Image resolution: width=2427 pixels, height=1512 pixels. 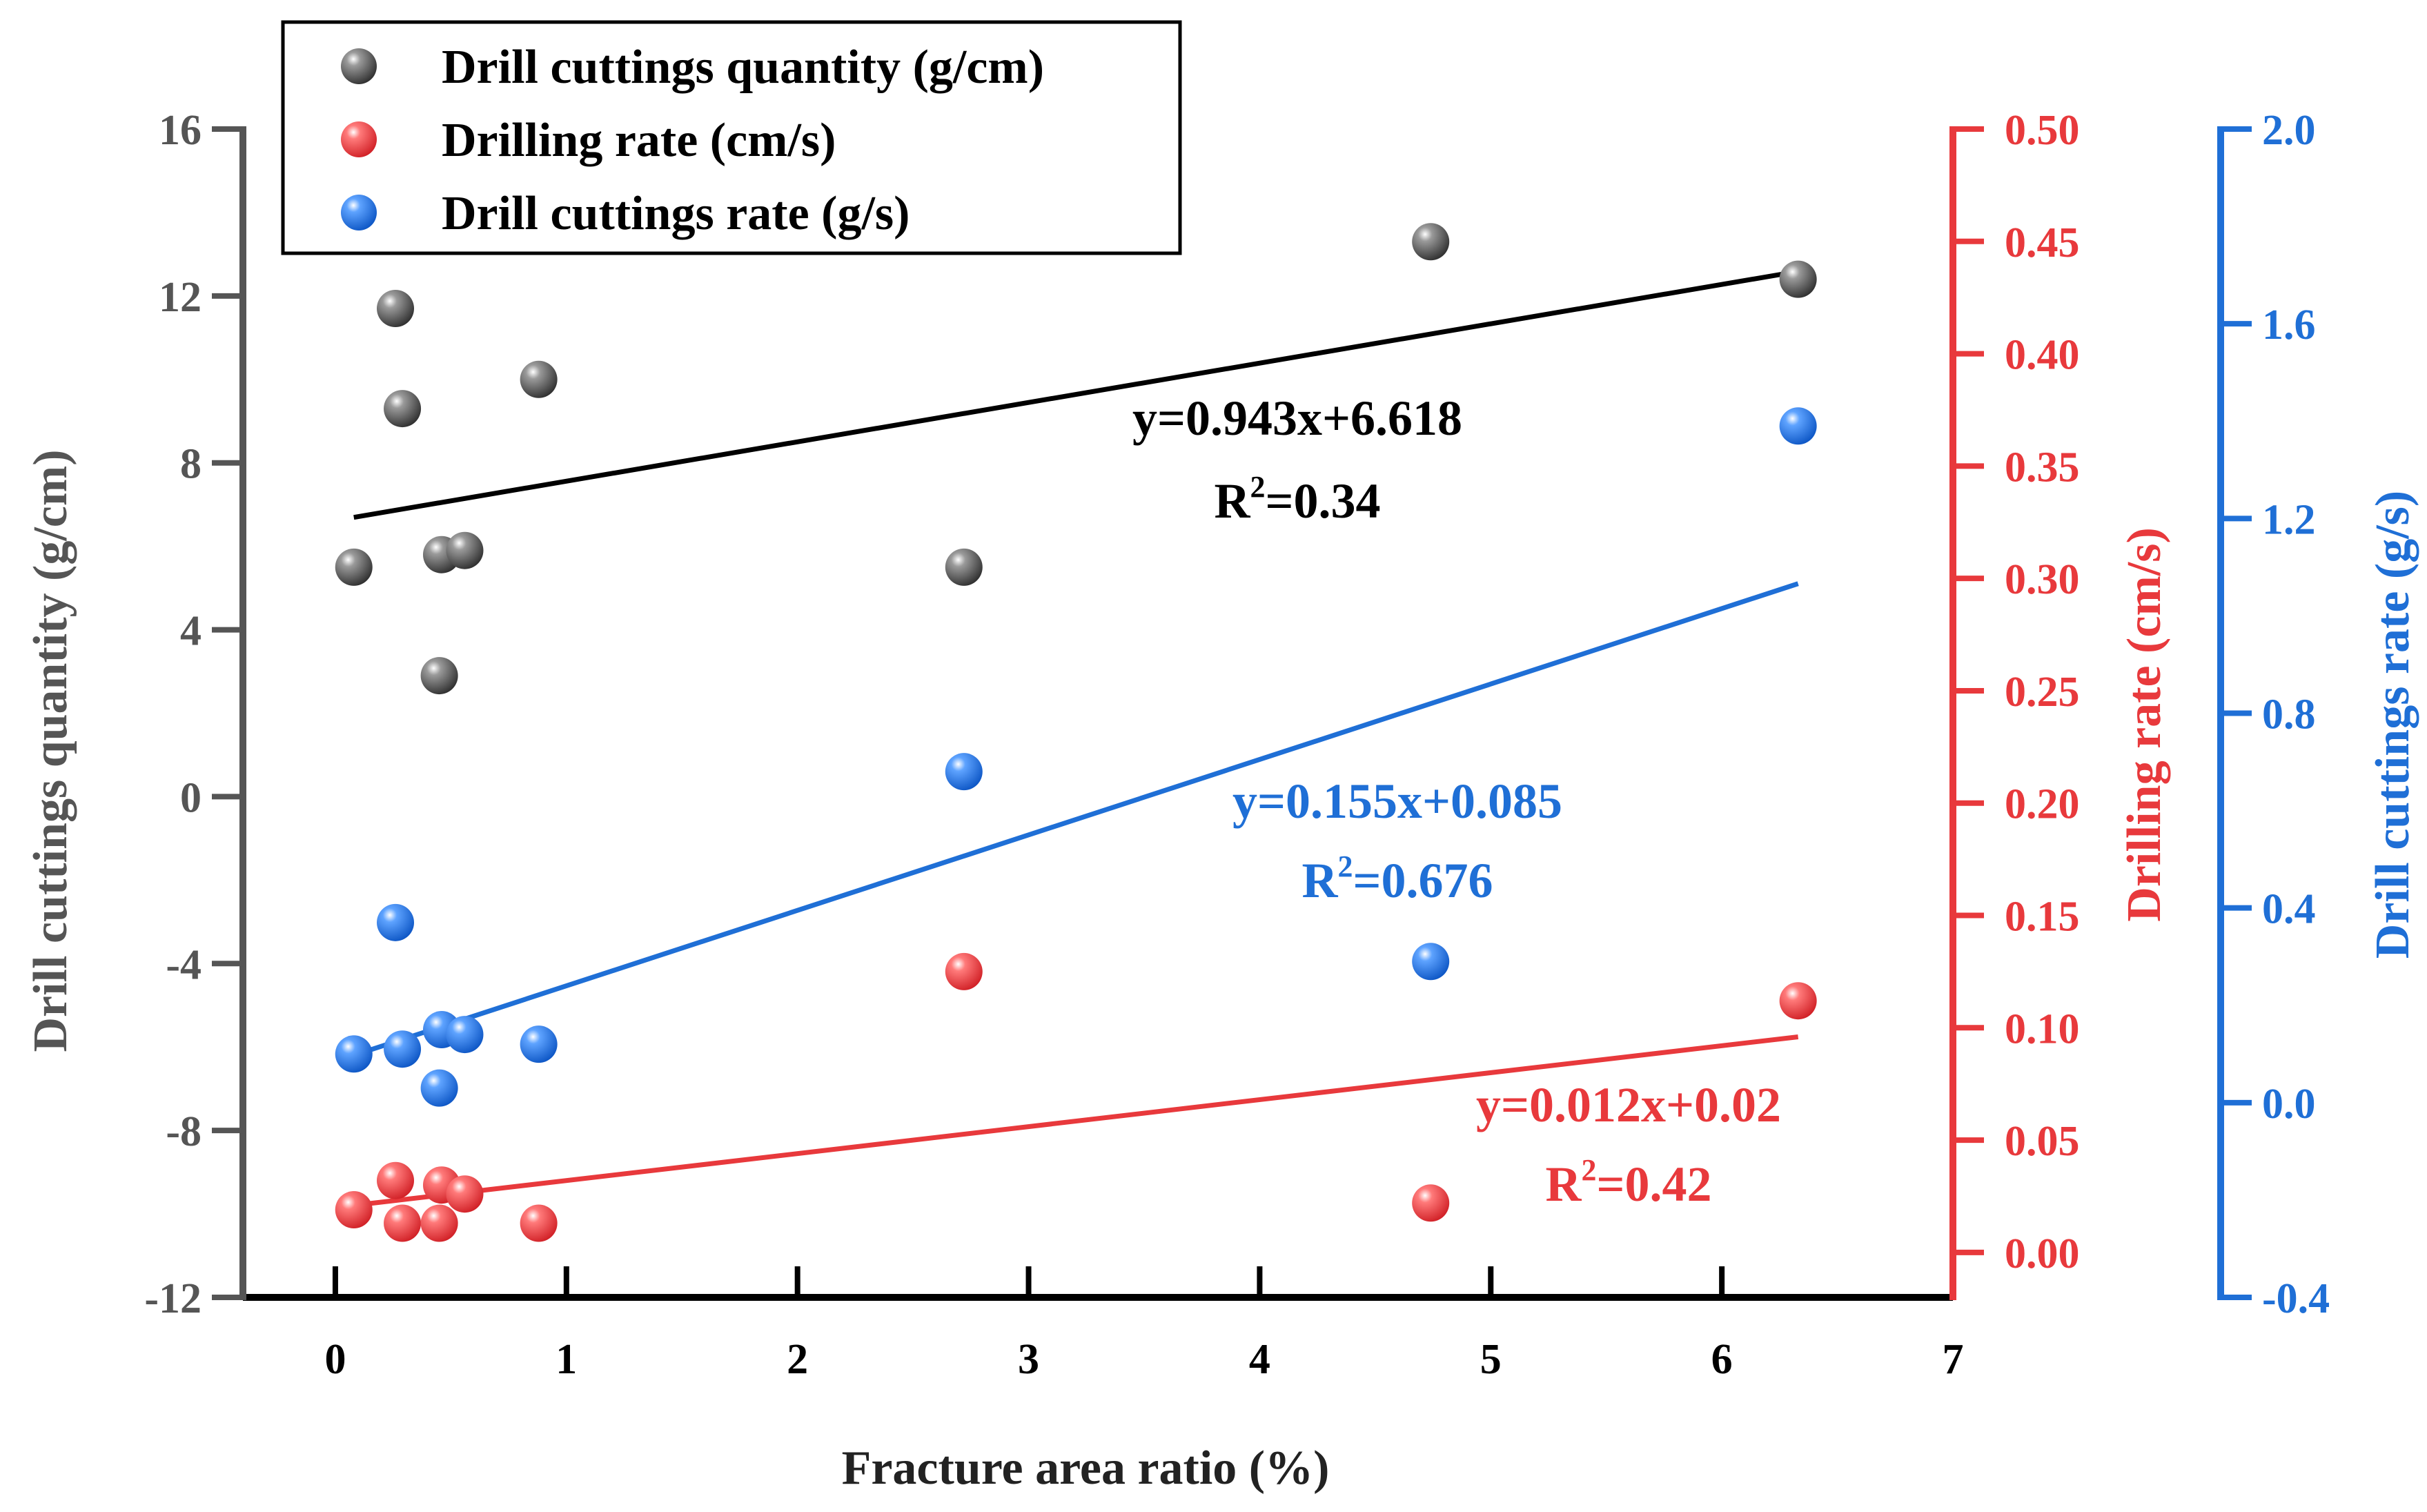 What do you see at coordinates (2042, 579) in the screenshot?
I see `right1-tick-label-6: 0.30` at bounding box center [2042, 579].